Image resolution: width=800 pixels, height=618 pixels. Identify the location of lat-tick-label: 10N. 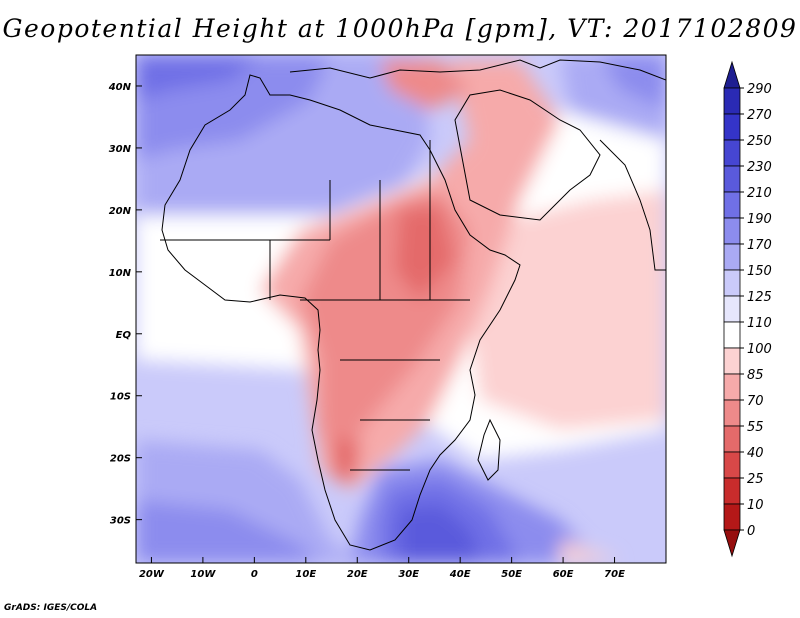
(120, 273).